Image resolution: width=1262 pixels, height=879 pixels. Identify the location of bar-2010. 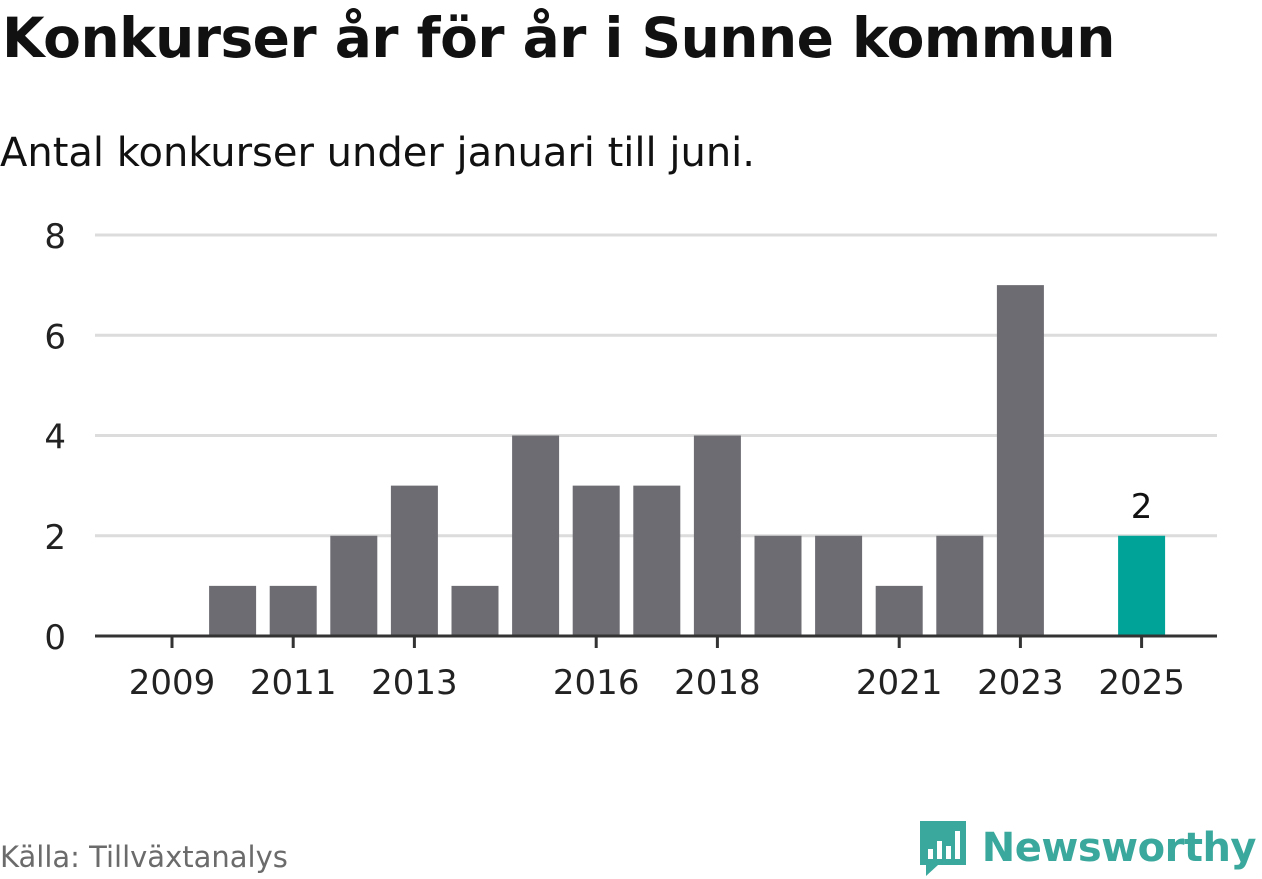
(233, 610).